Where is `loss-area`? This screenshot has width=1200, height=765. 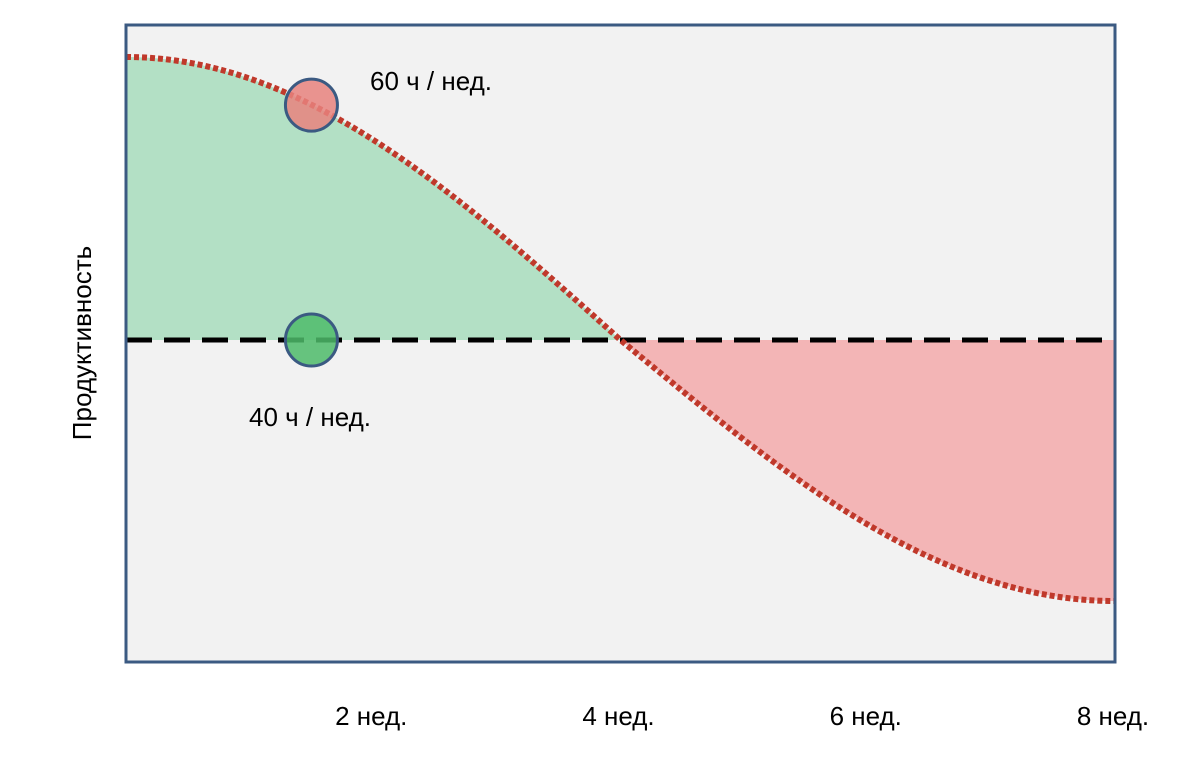
loss-area is located at coordinates (867, 470).